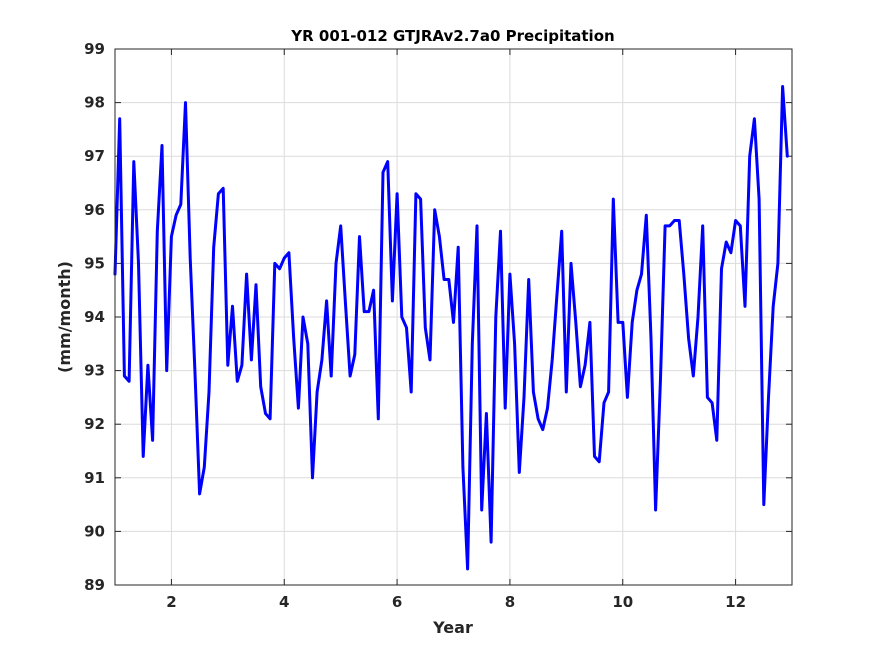  I want to click on y-tick-label: 95, so click(94, 263).